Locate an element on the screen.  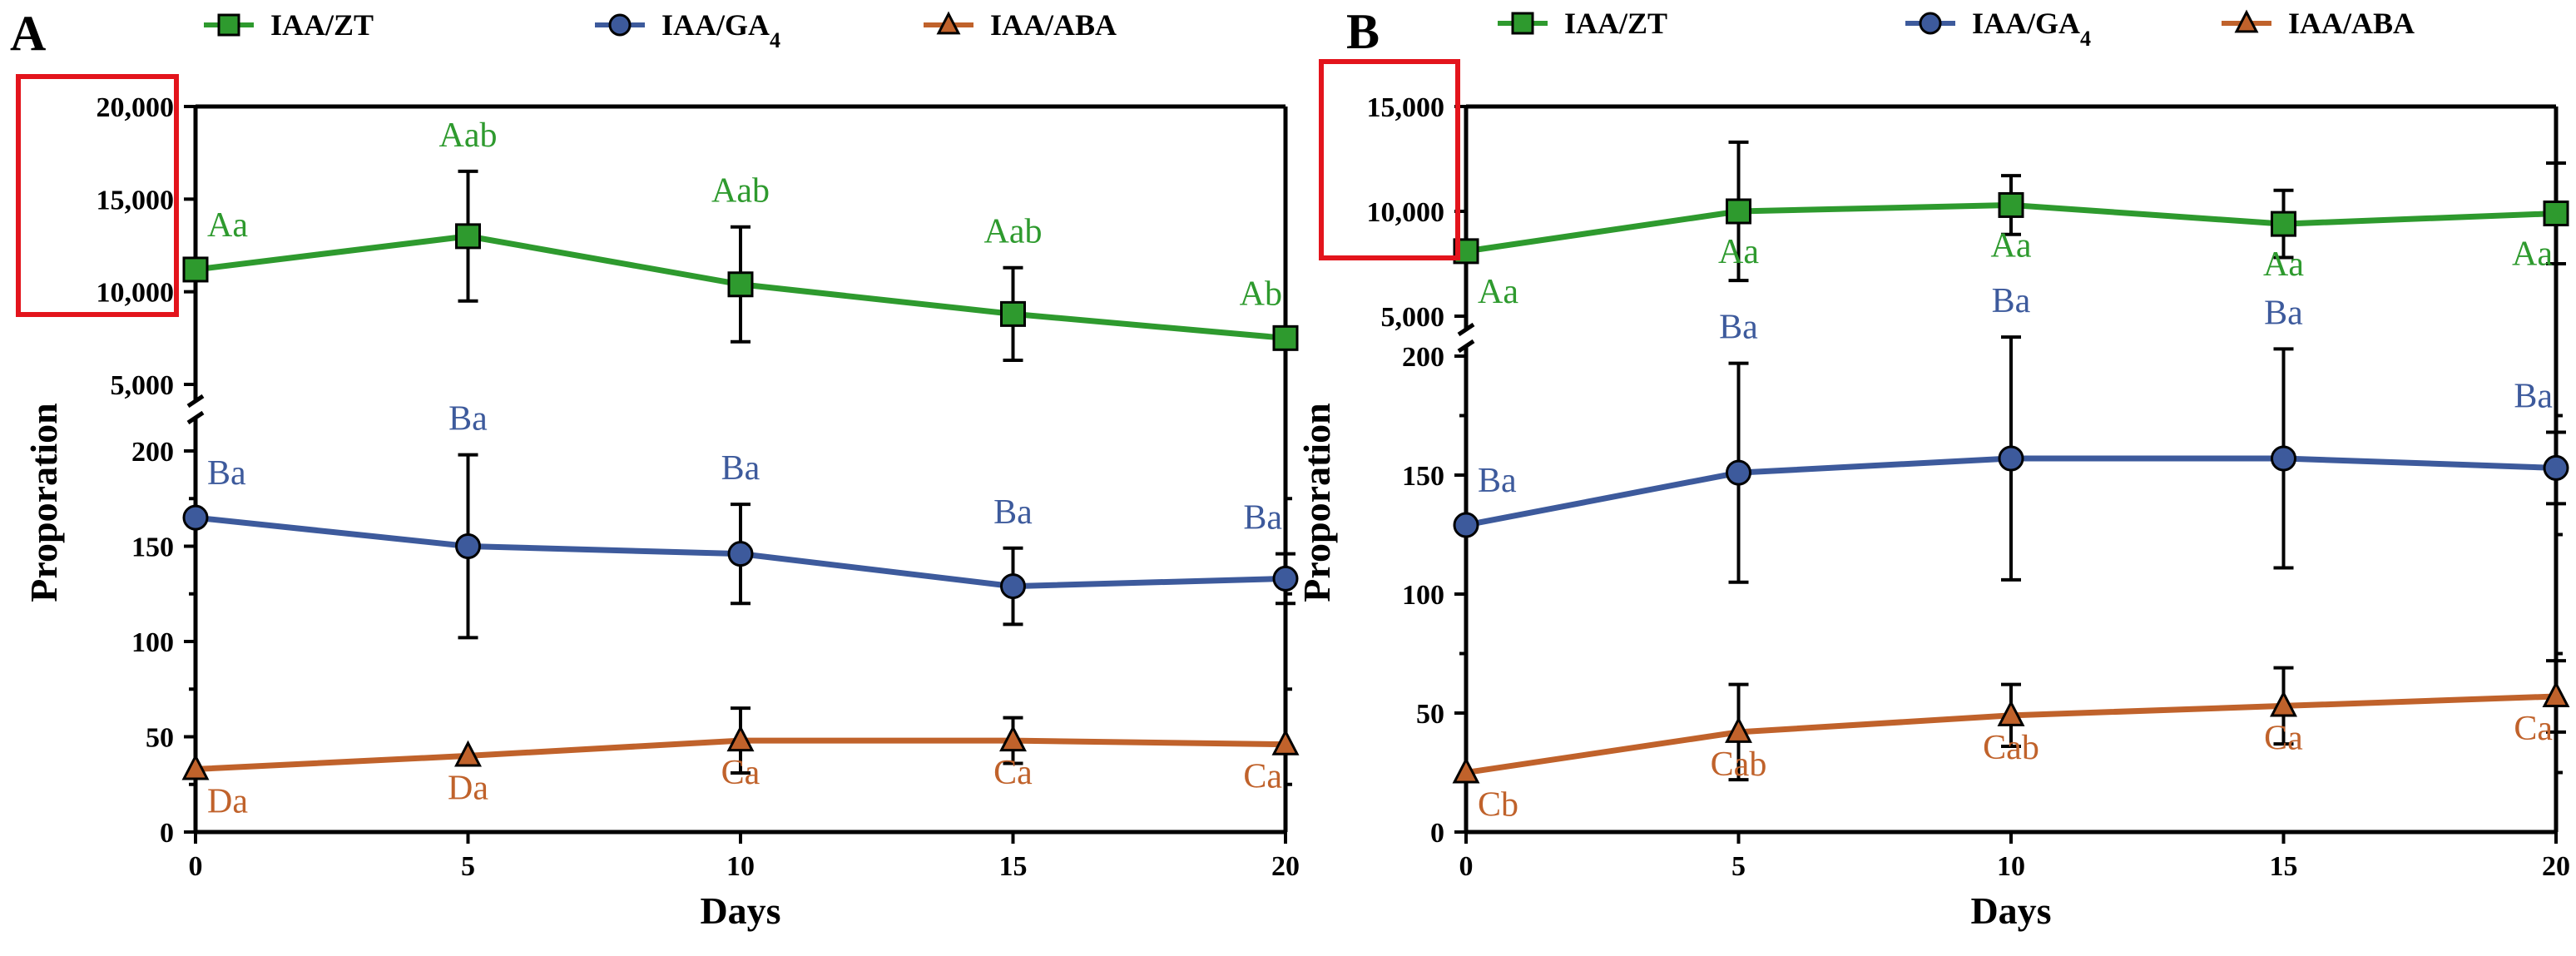
legend-marker-square-icon is located at coordinates (229, 25).